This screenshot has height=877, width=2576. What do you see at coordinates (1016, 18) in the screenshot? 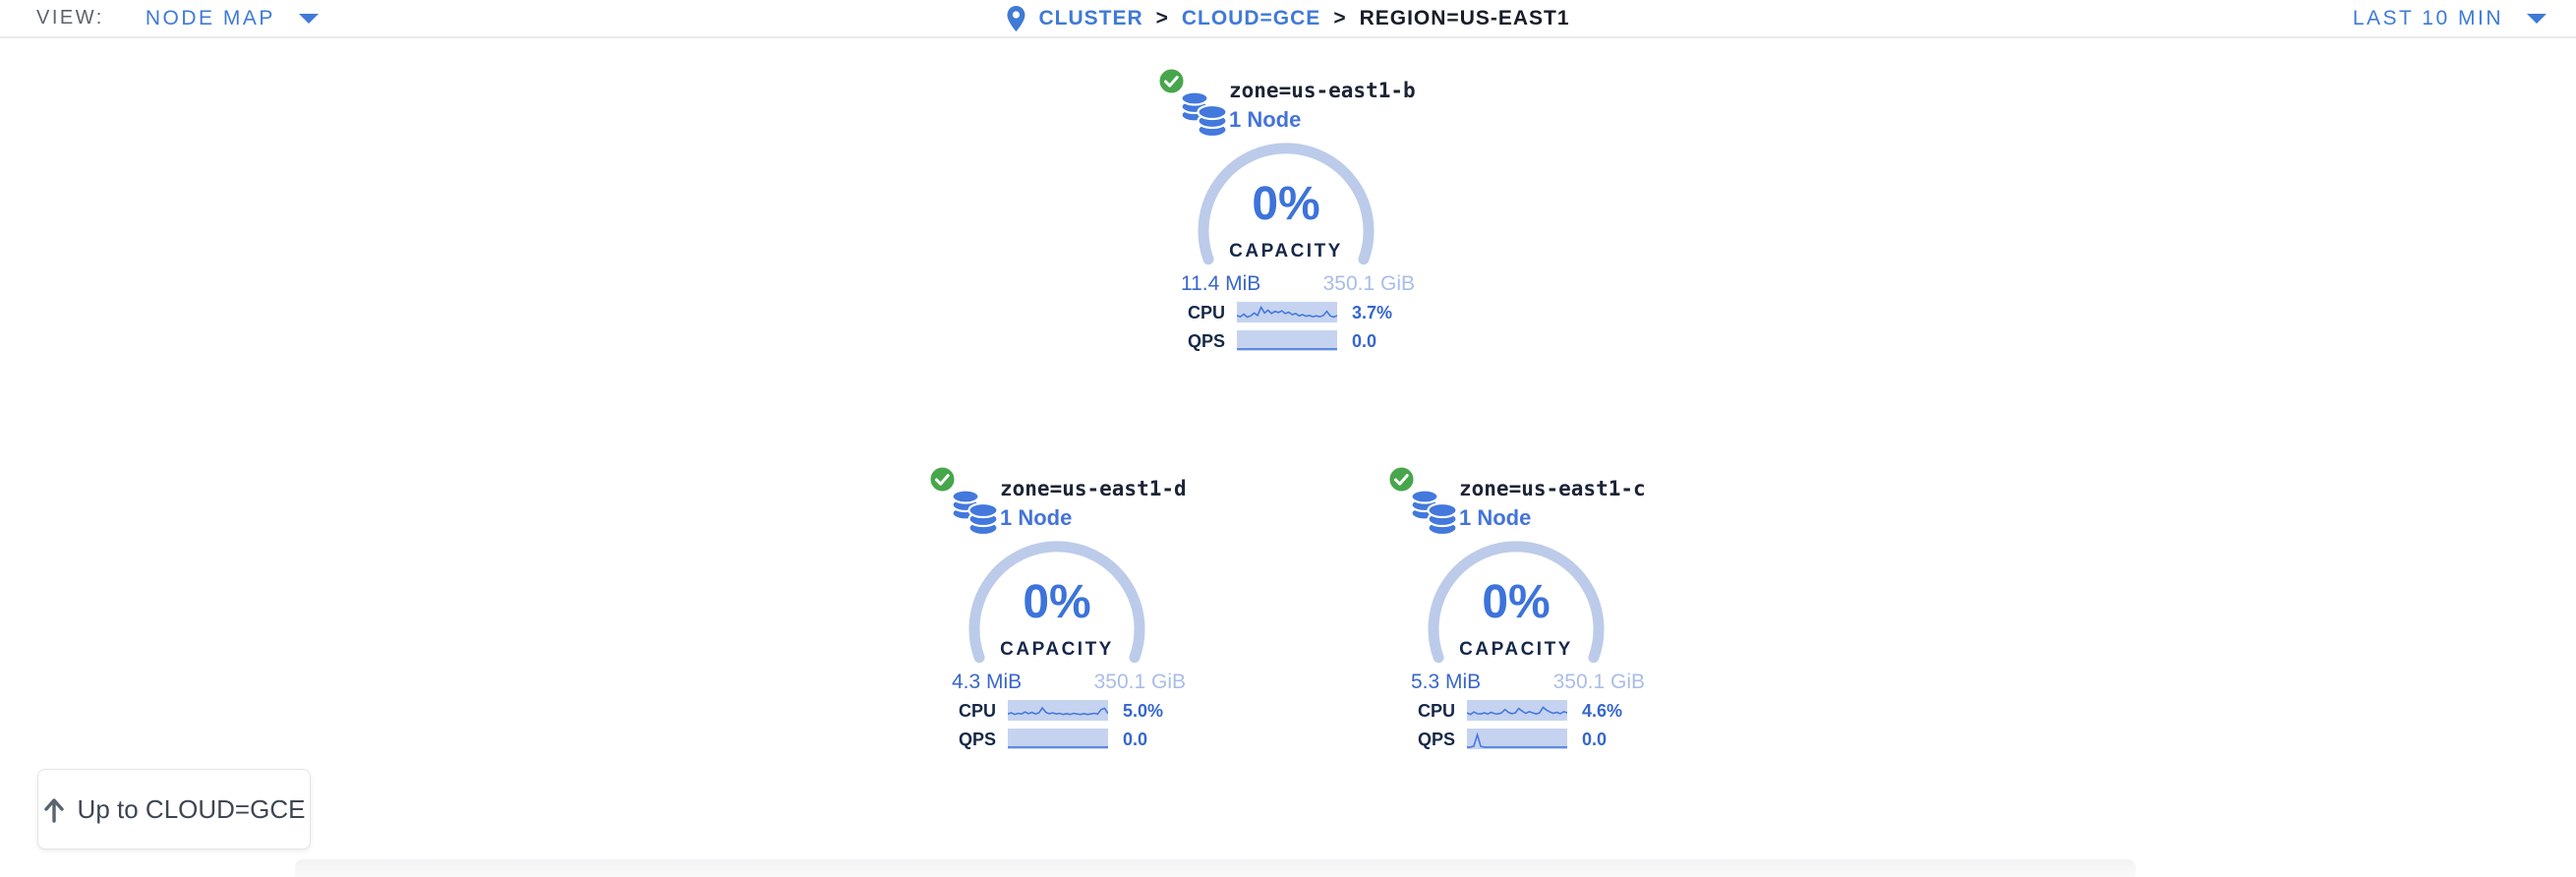
I see `location-pin-icon` at bounding box center [1016, 18].